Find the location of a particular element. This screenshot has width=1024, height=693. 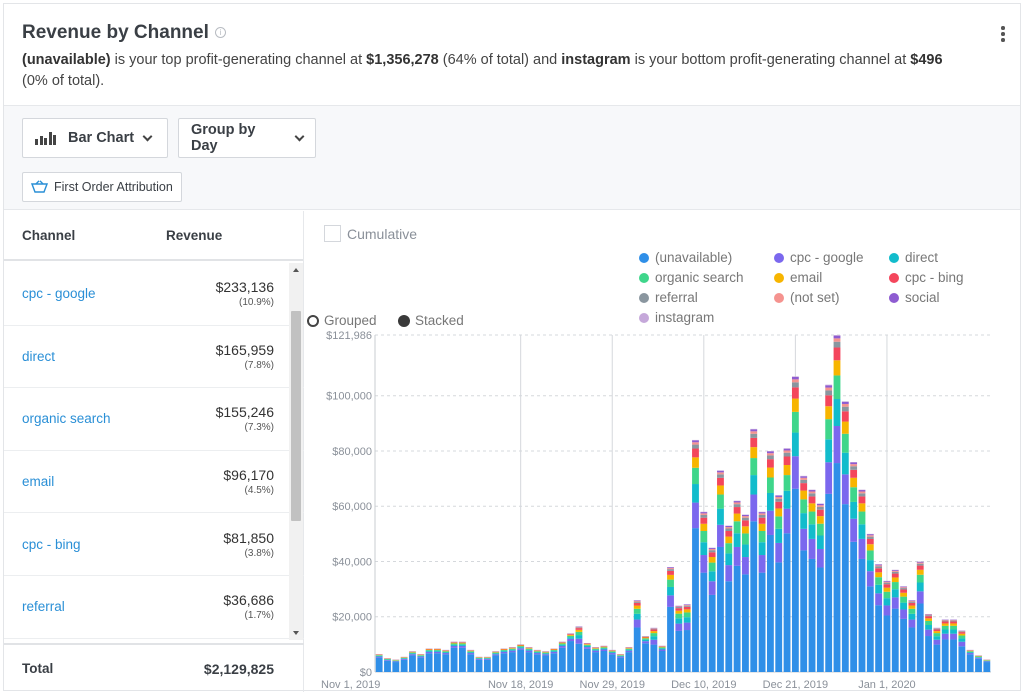

info-icon: i is located at coordinates (220, 32).